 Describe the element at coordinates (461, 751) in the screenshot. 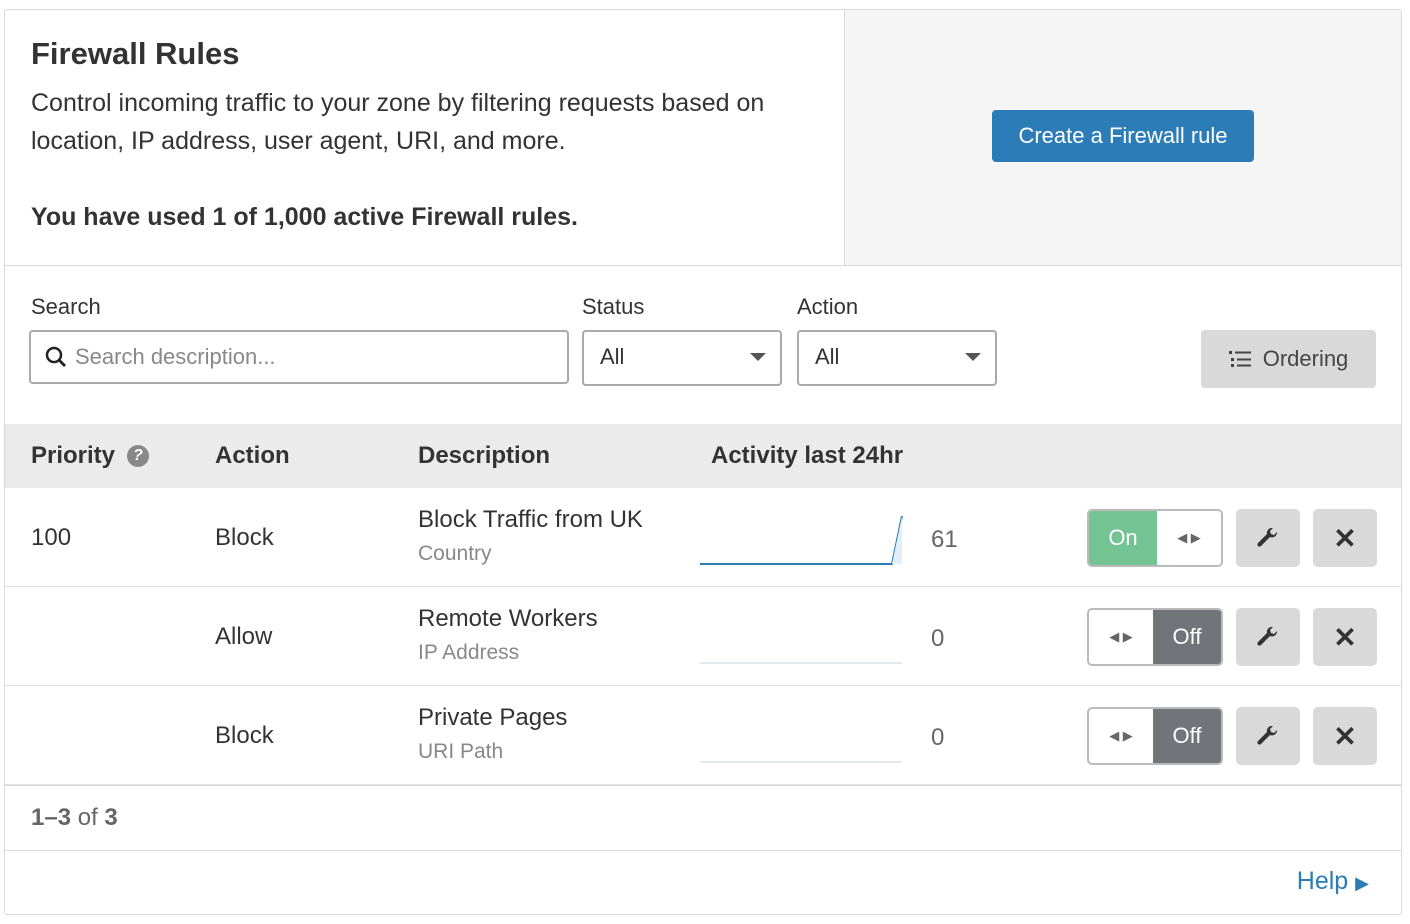

I see `rule-subtitle: URI Path` at that location.